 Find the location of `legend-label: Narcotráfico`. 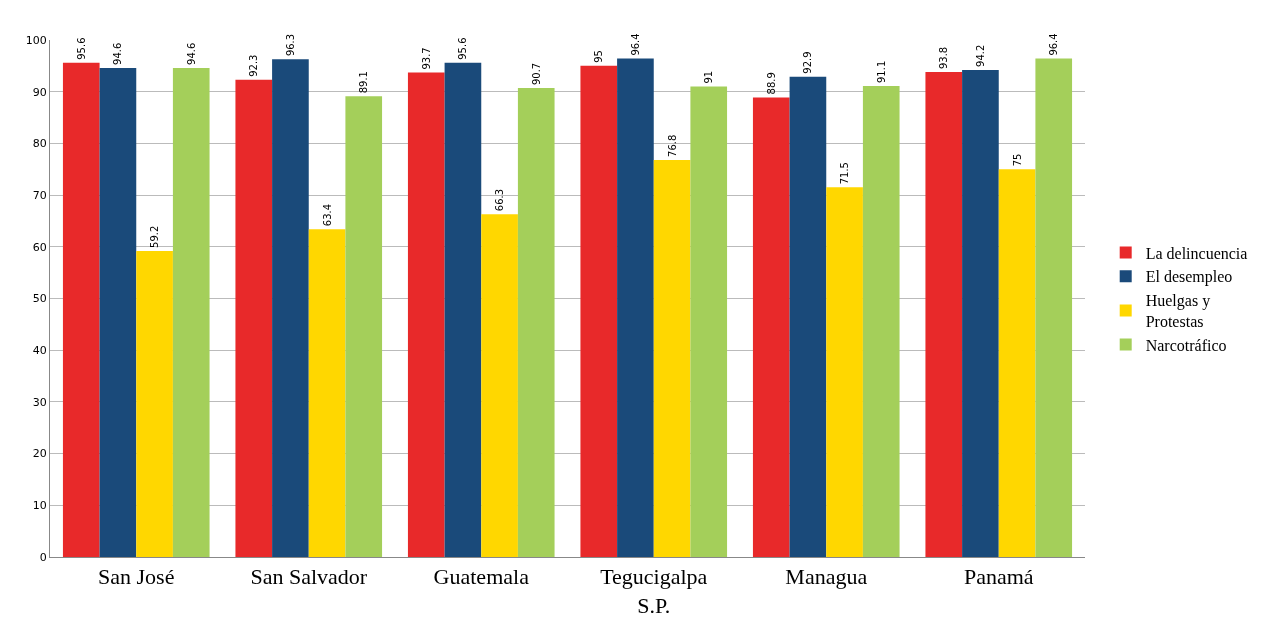

legend-label: Narcotráfico is located at coordinates (1186, 345).